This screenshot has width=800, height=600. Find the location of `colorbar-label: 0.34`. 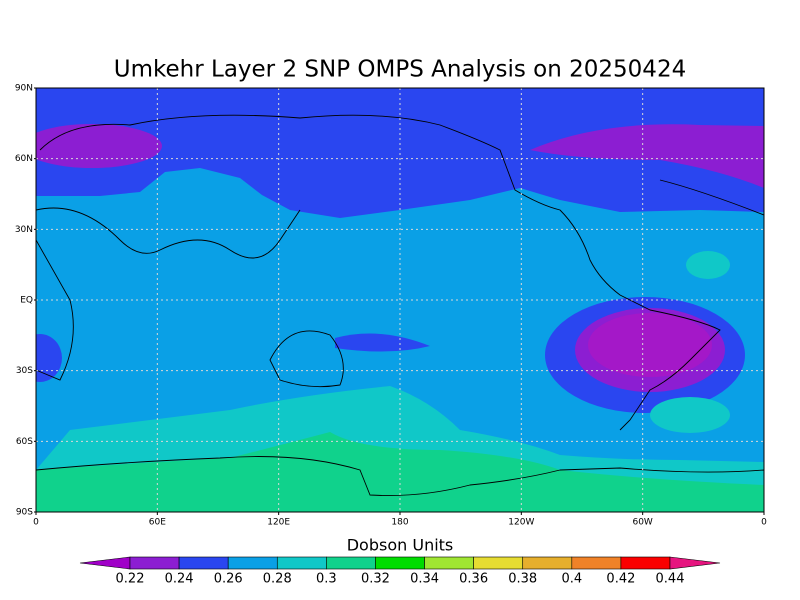

colorbar-label: 0.34 is located at coordinates (424, 579).